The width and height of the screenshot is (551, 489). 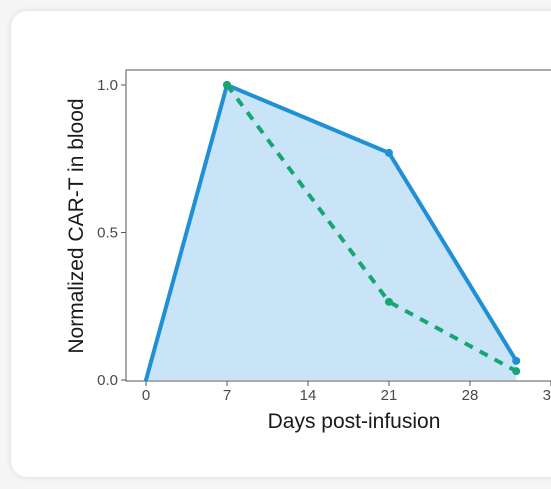 What do you see at coordinates (107, 233) in the screenshot?
I see `y-tick-label: 0.5` at bounding box center [107, 233].